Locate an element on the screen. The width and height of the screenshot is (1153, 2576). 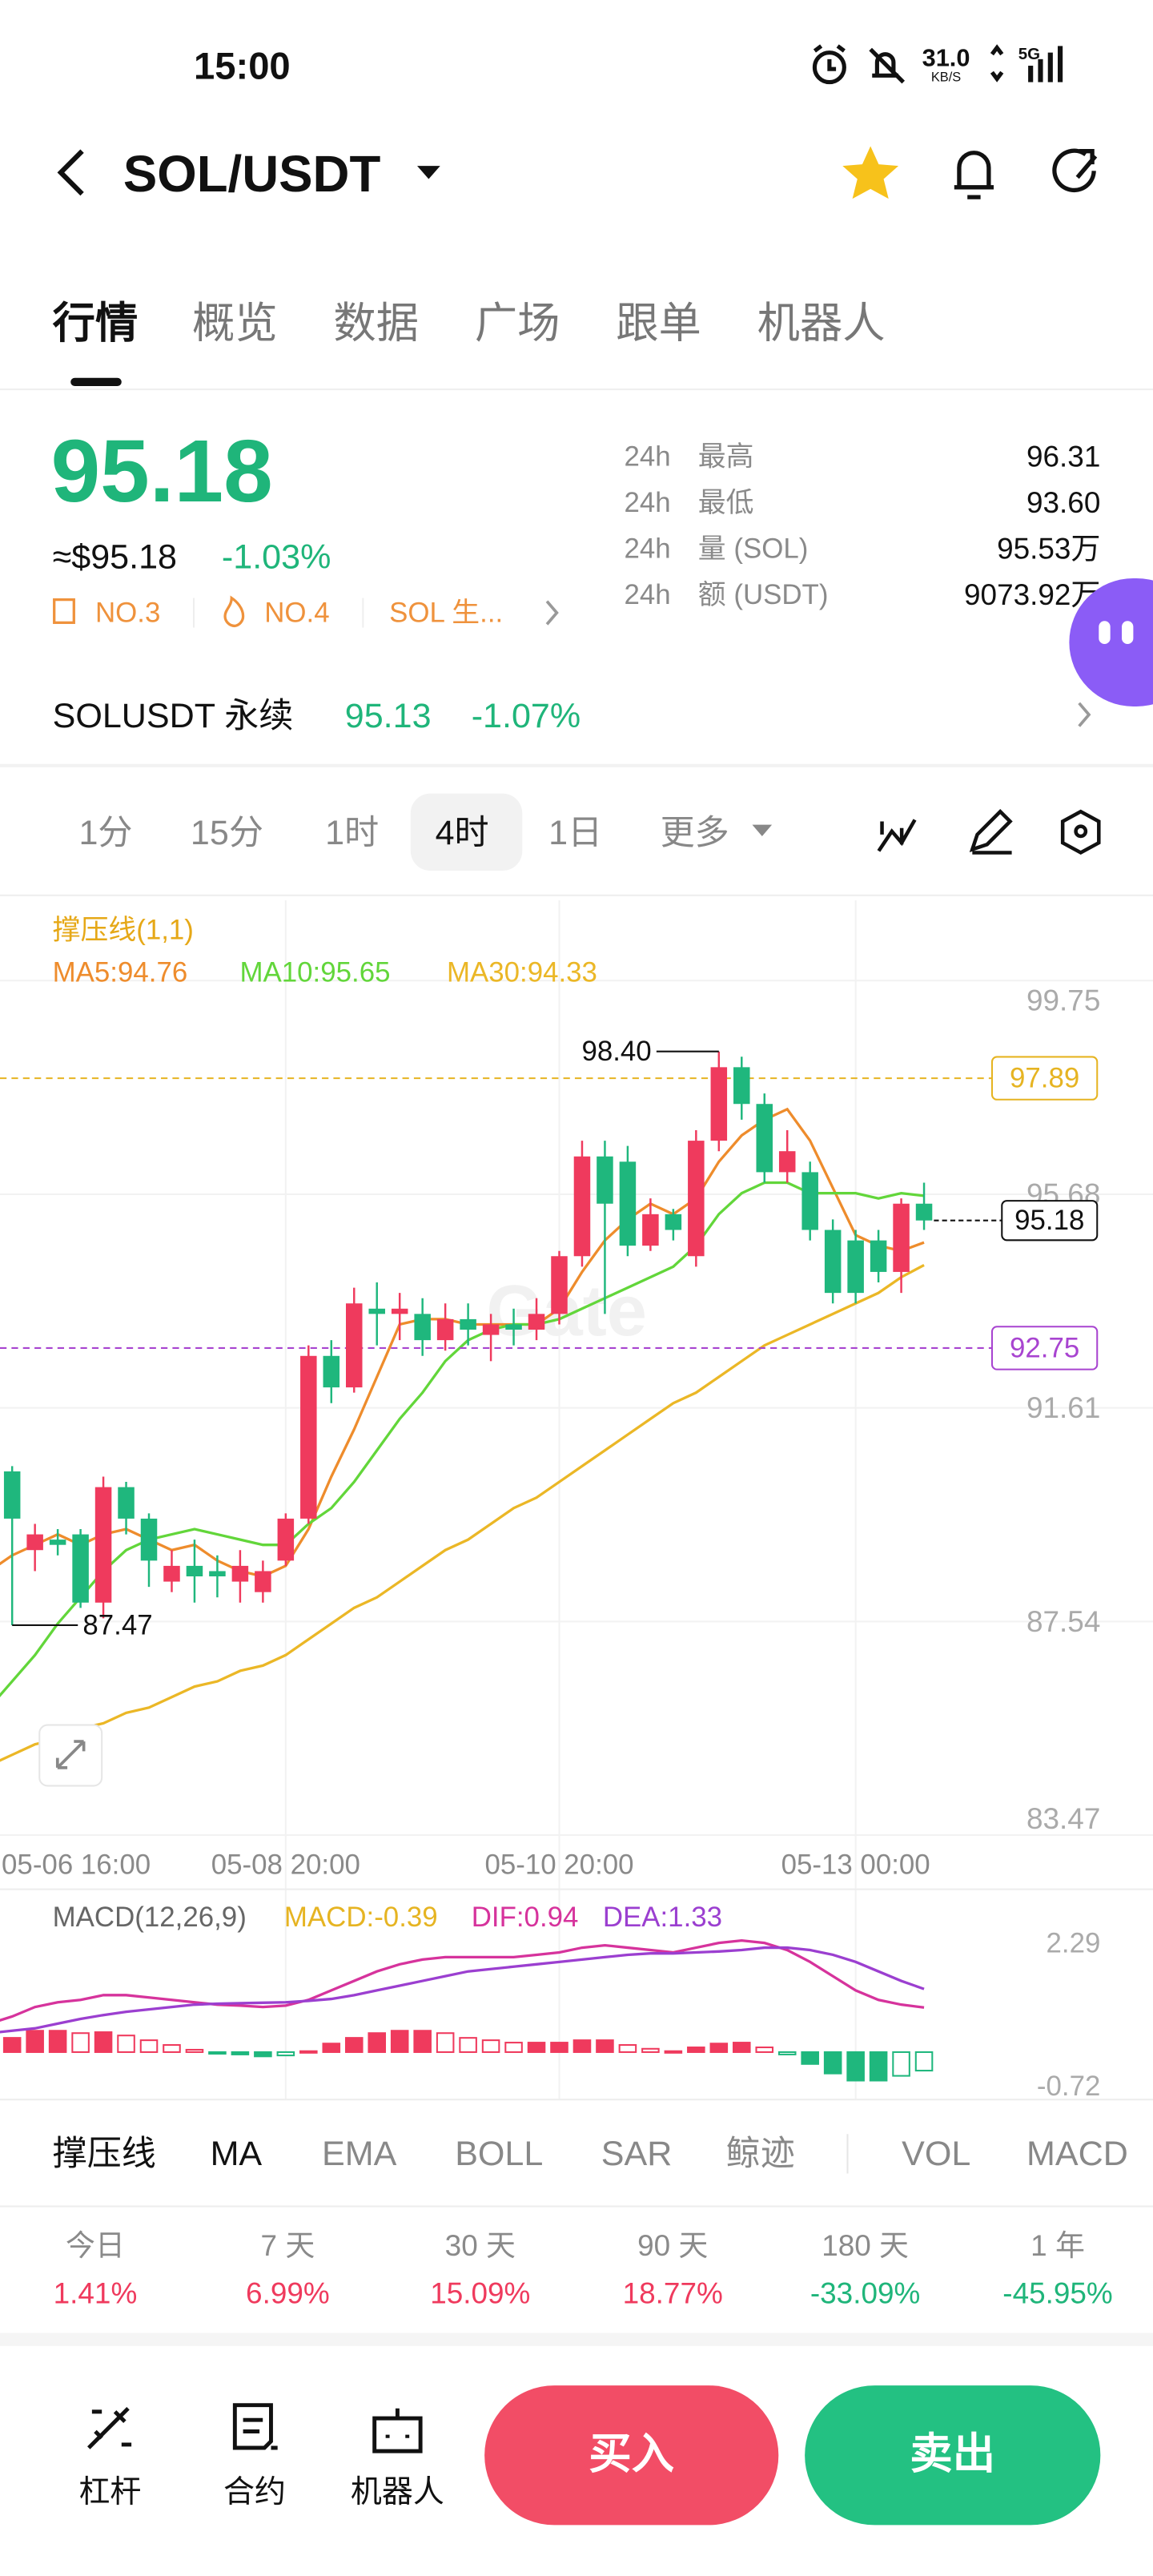
indicator-tab: MA is located at coordinates (237, 2154).